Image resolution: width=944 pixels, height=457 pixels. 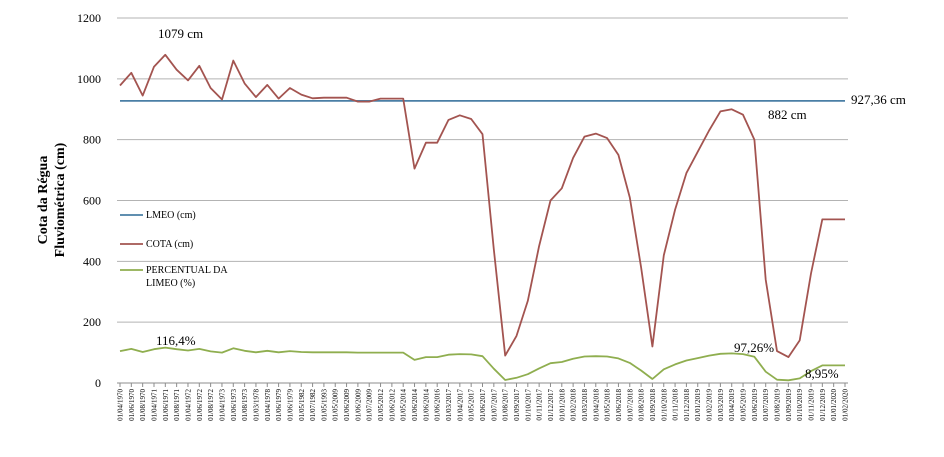 I want to click on x-tick-label: 01/10/2017, so click(x=528, y=405).